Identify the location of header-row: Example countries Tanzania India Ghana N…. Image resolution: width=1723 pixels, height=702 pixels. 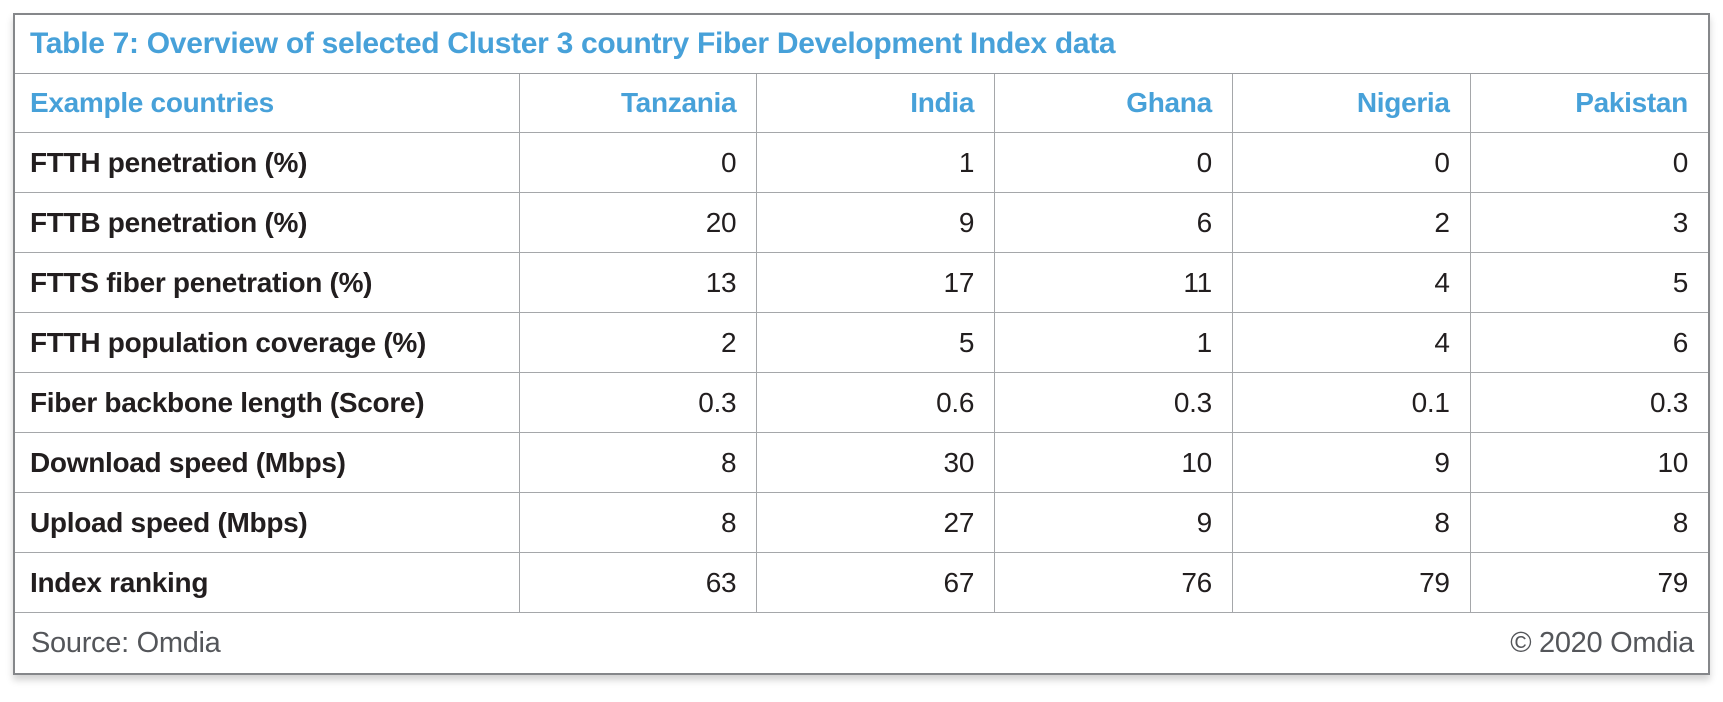
(861, 103).